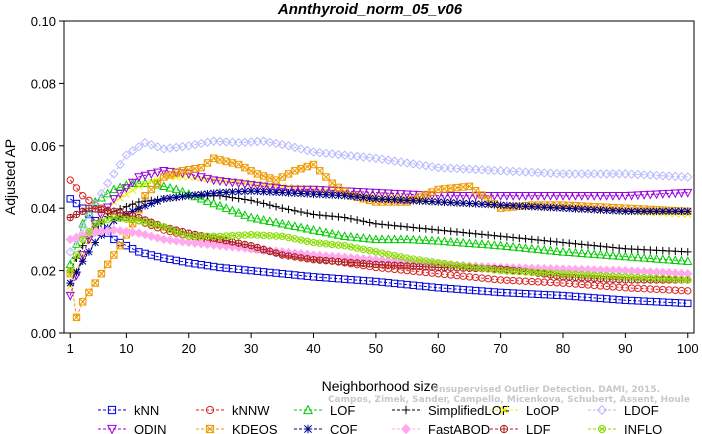 Image resolution: width=702 pixels, height=434 pixels. I want to click on x-tick-label: 40, so click(313, 348).